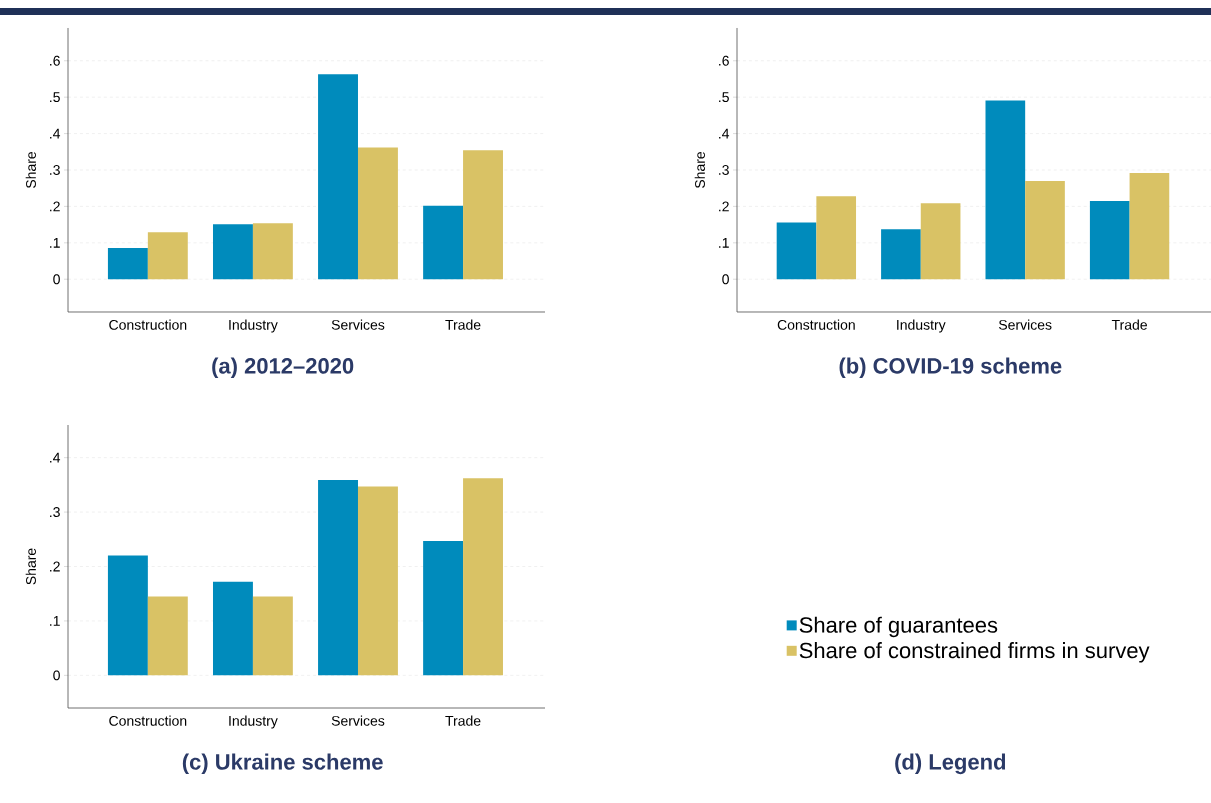 This screenshot has width=1211, height=803. I want to click on legend-label: Share of guarantees, so click(898, 627).